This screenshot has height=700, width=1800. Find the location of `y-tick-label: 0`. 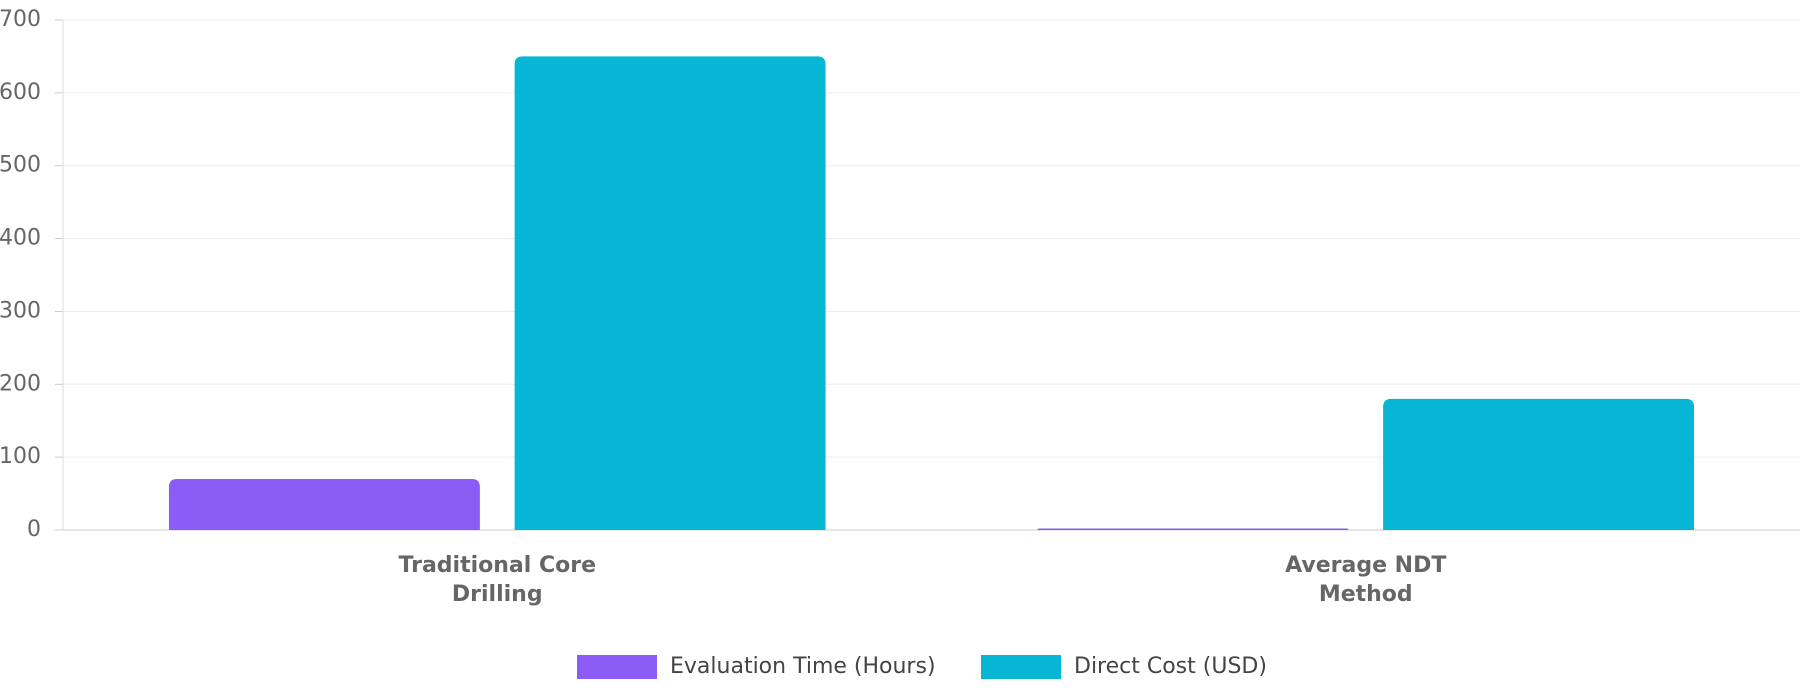

y-tick-label: 0 is located at coordinates (34, 529).